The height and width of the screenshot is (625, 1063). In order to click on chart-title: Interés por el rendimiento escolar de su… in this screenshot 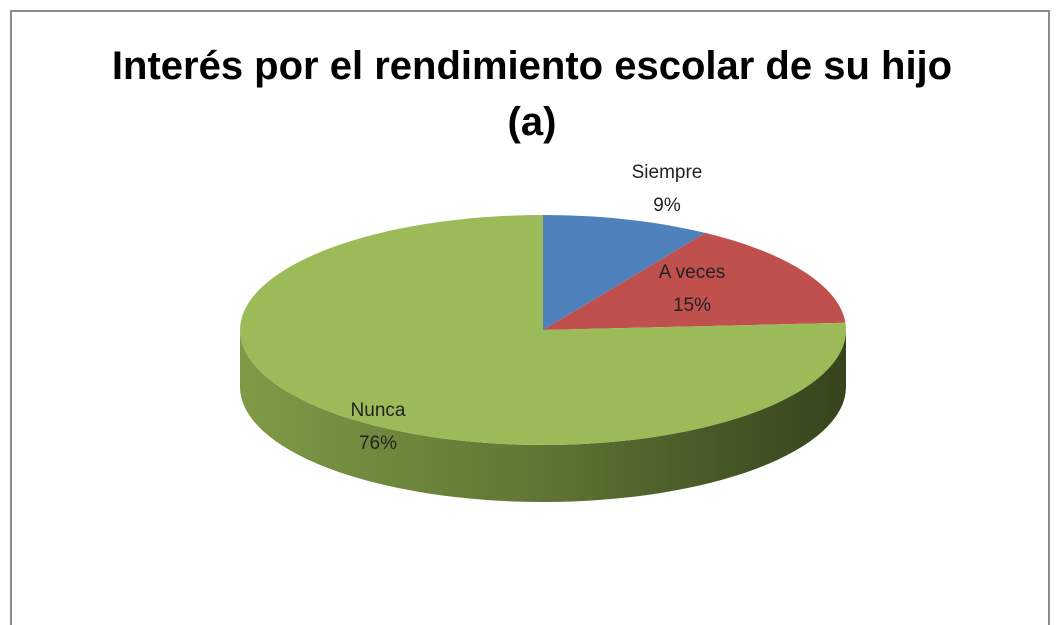, I will do `click(532, 94)`.